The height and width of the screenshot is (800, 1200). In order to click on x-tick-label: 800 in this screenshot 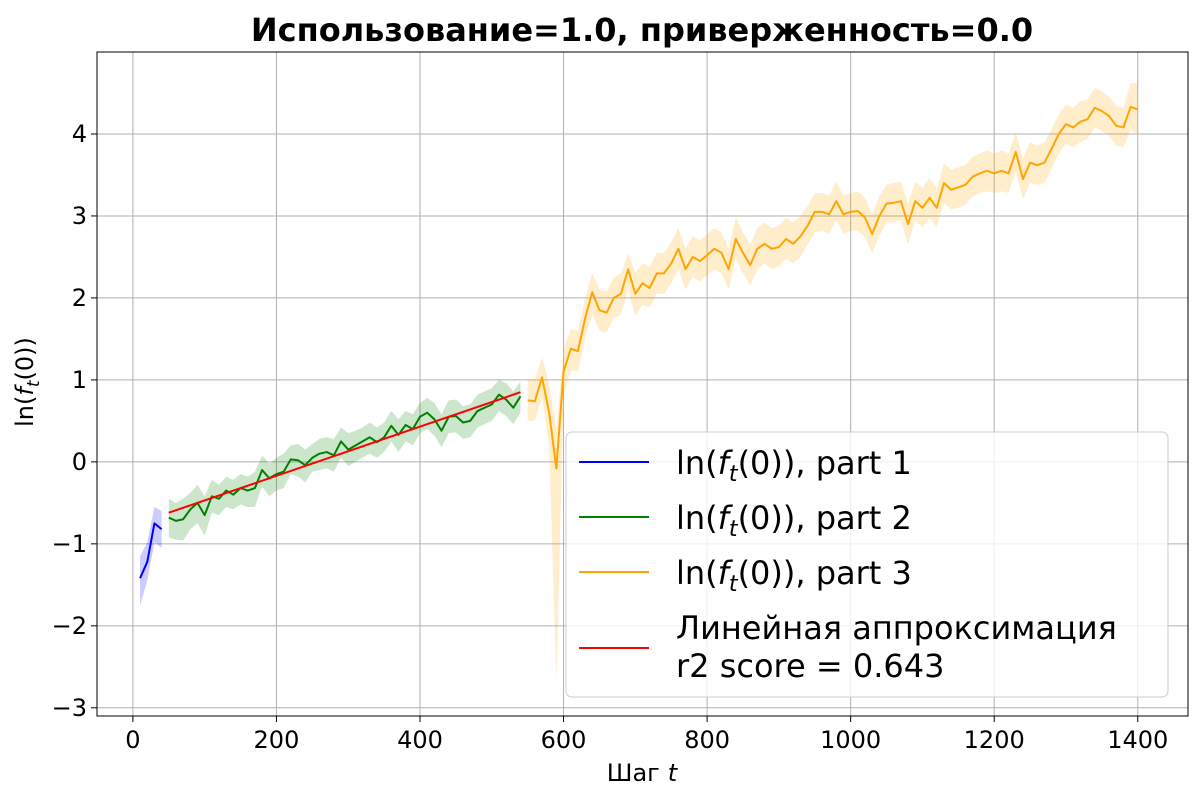, I will do `click(707, 740)`.